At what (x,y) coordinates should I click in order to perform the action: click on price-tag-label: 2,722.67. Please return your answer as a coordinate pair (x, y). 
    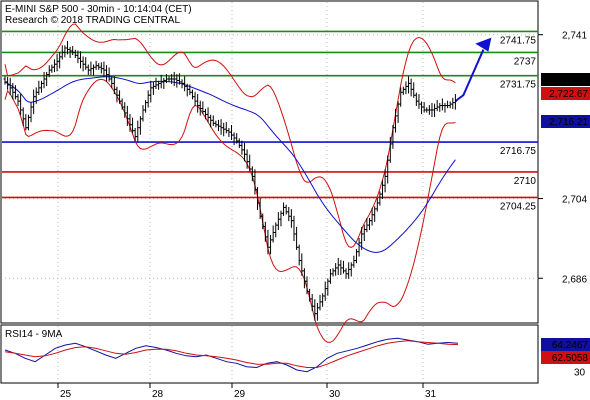
    Looking at the image, I should click on (568, 94).